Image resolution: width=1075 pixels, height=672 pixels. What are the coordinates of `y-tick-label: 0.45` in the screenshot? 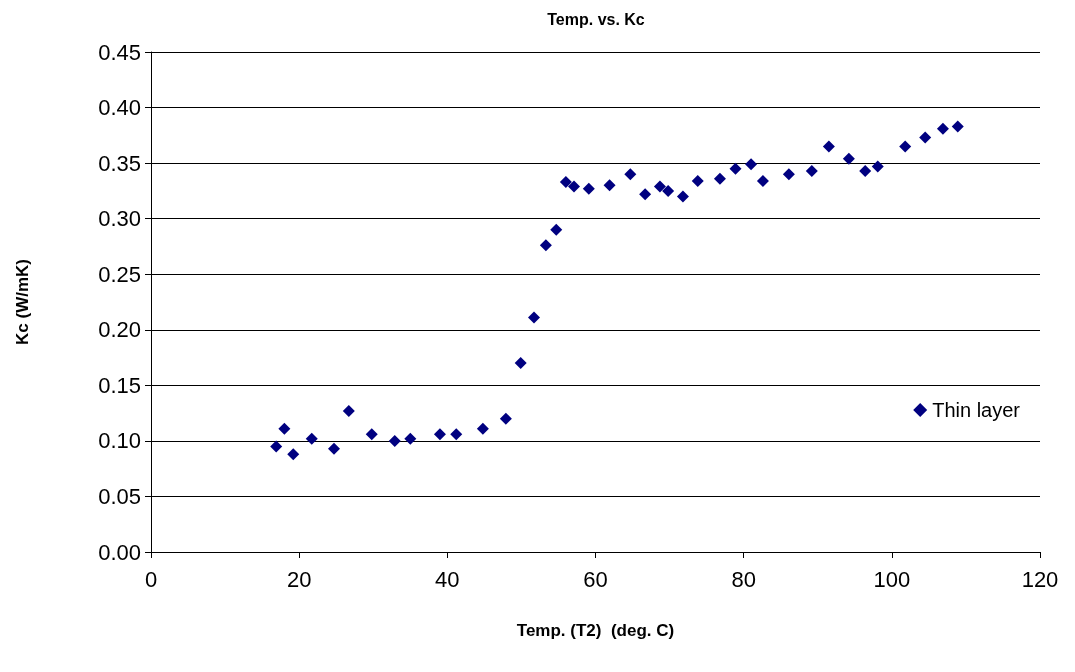 It's located at (119, 52).